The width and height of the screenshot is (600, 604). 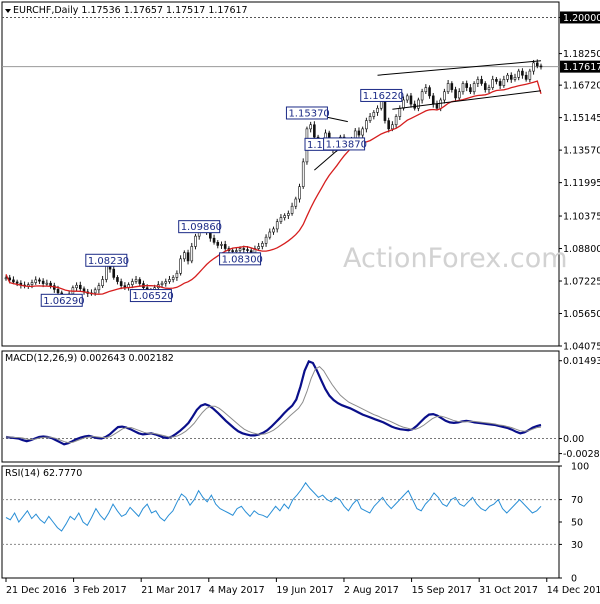 What do you see at coordinates (580, 66) in the screenshot?
I see `last-price-box` at bounding box center [580, 66].